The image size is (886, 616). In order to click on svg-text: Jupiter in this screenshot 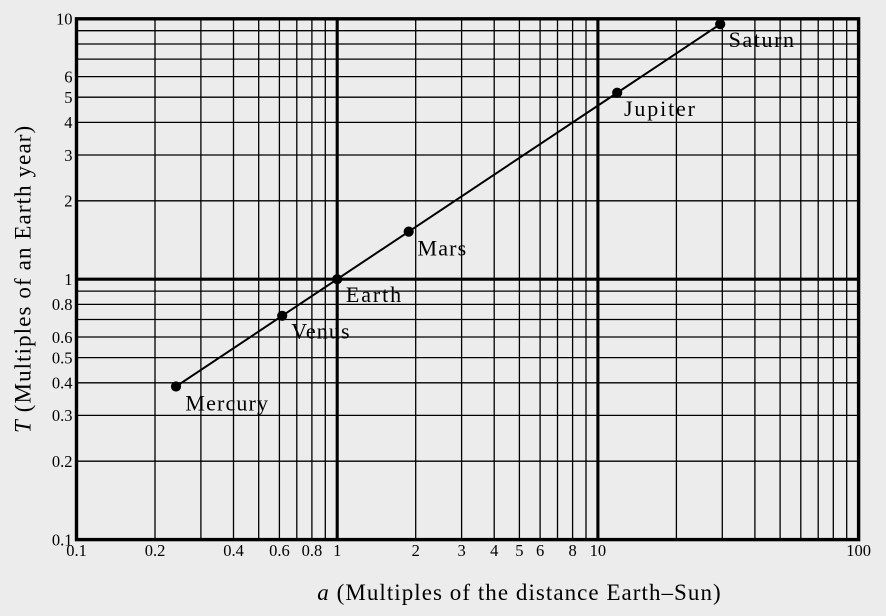, I will do `click(660, 108)`.